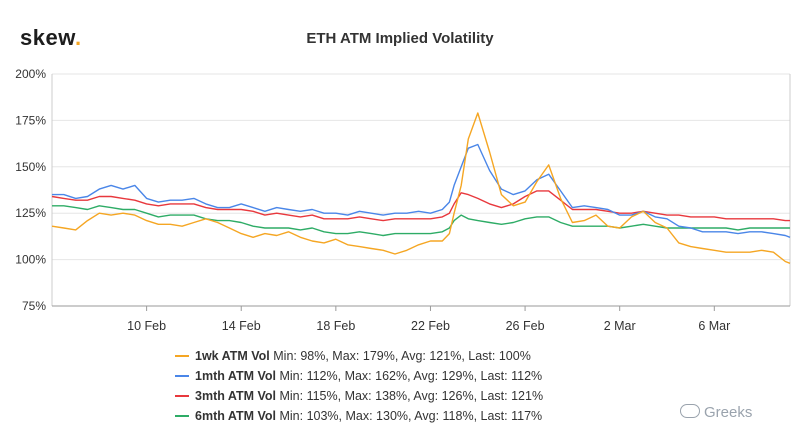 This screenshot has width=800, height=447. I want to click on watermark: Greeks, so click(716, 412).